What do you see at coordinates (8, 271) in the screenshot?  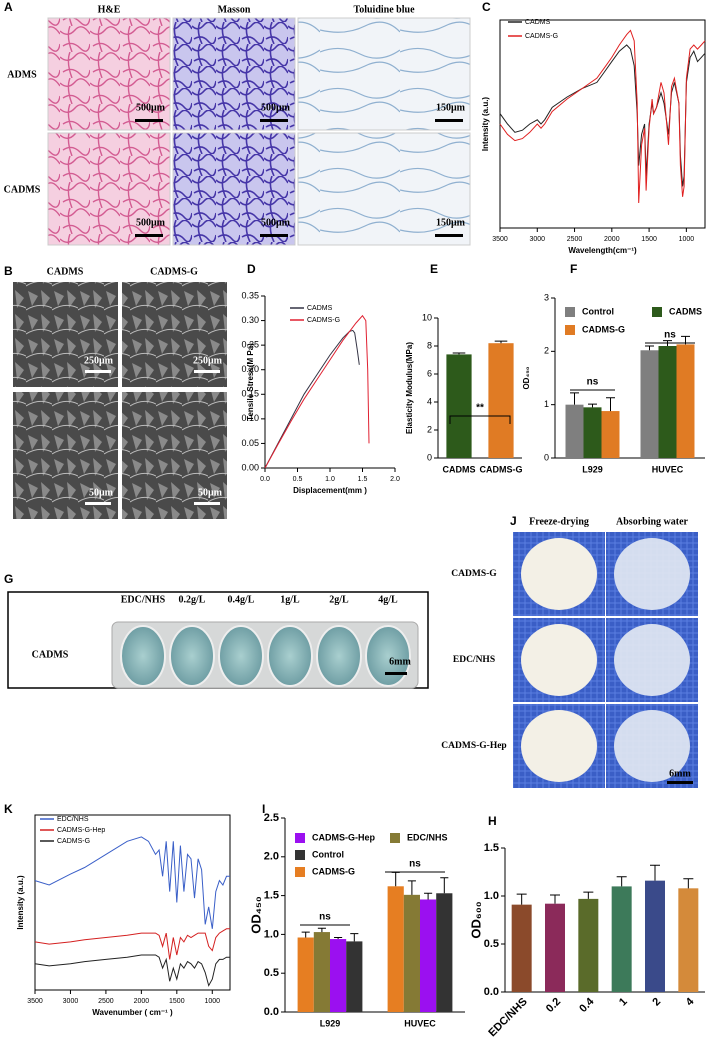 I see `panel-letter: B` at bounding box center [8, 271].